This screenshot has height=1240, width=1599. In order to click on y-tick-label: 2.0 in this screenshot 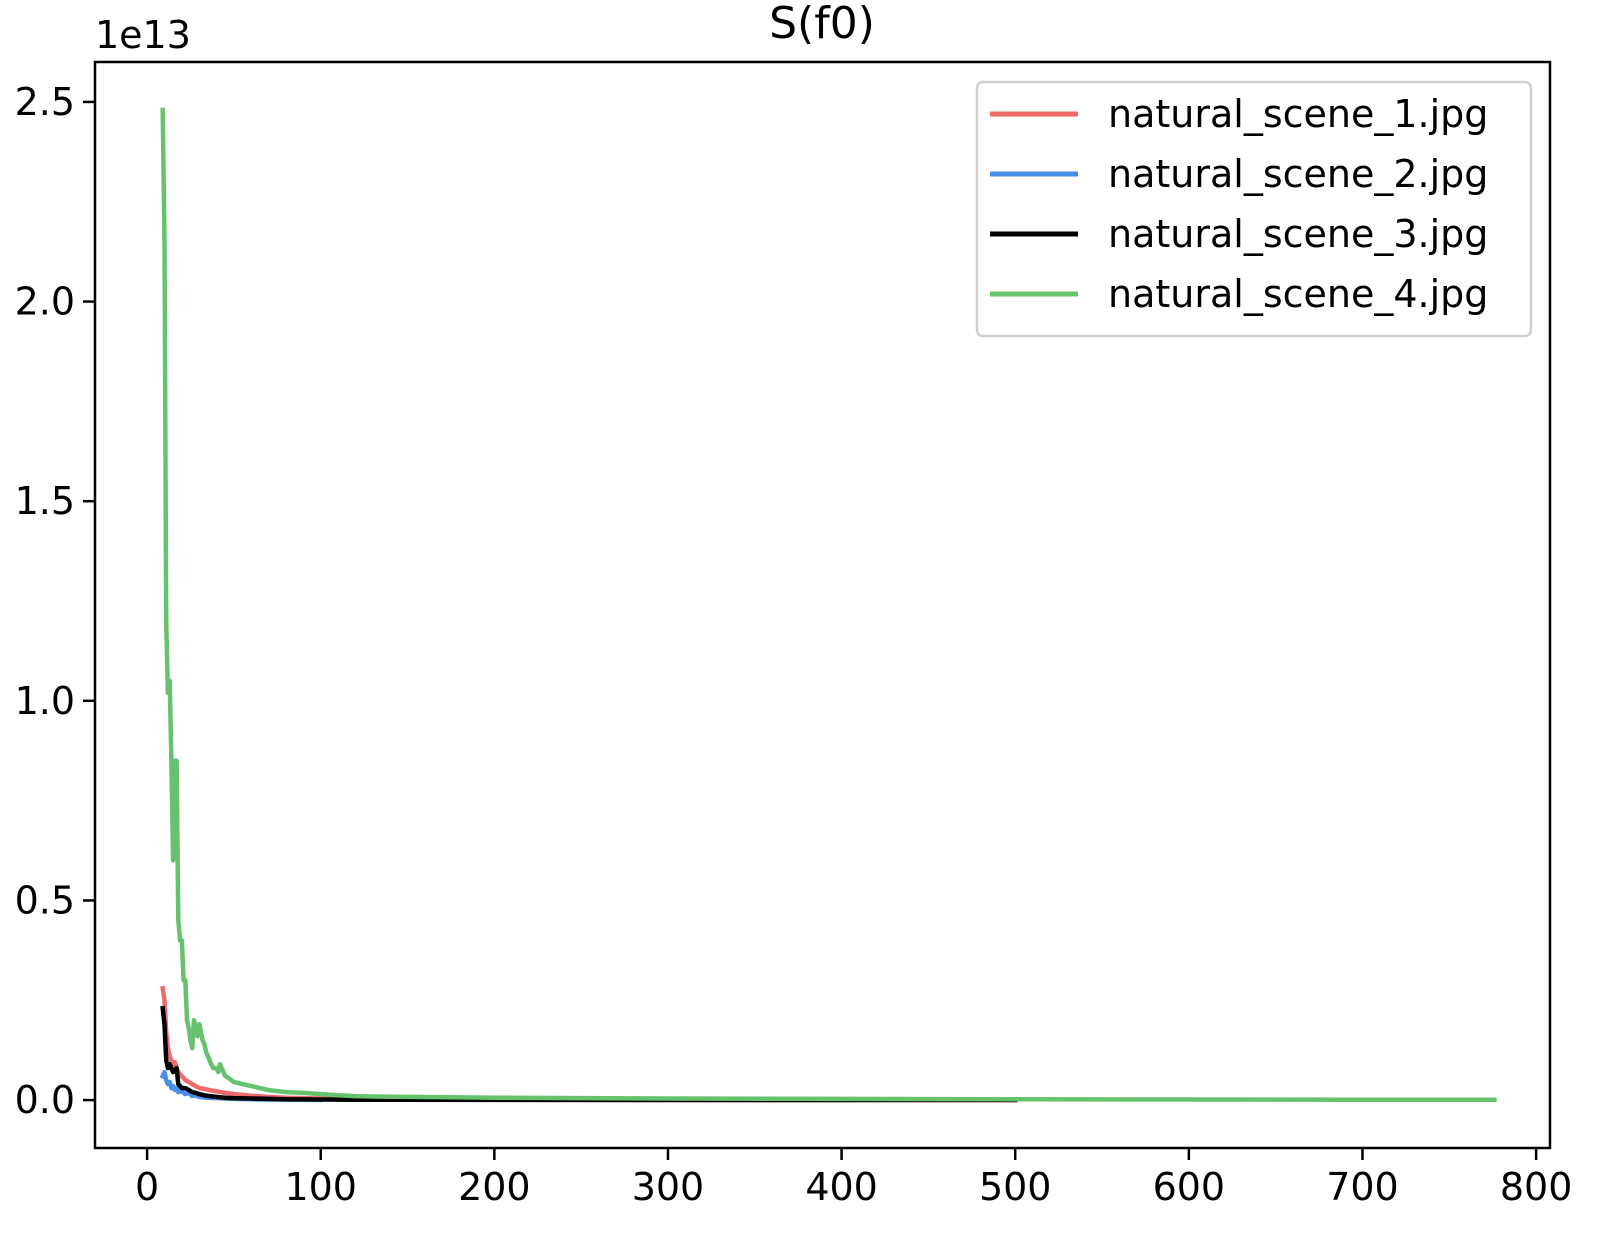, I will do `click(45, 302)`.